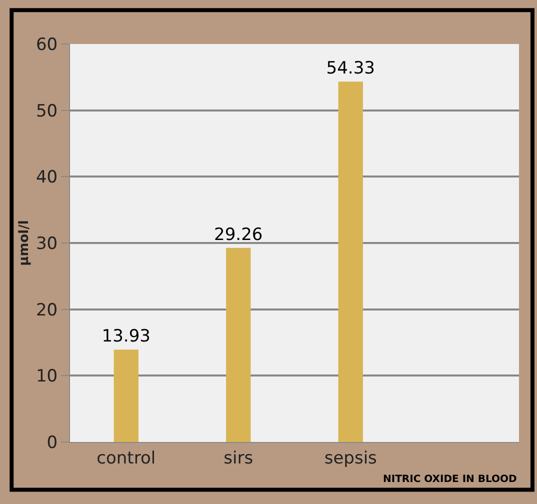 The width and height of the screenshot is (537, 504). I want to click on x-axis-title: NITRIC OXIDE IN BLOOD, so click(450, 479).